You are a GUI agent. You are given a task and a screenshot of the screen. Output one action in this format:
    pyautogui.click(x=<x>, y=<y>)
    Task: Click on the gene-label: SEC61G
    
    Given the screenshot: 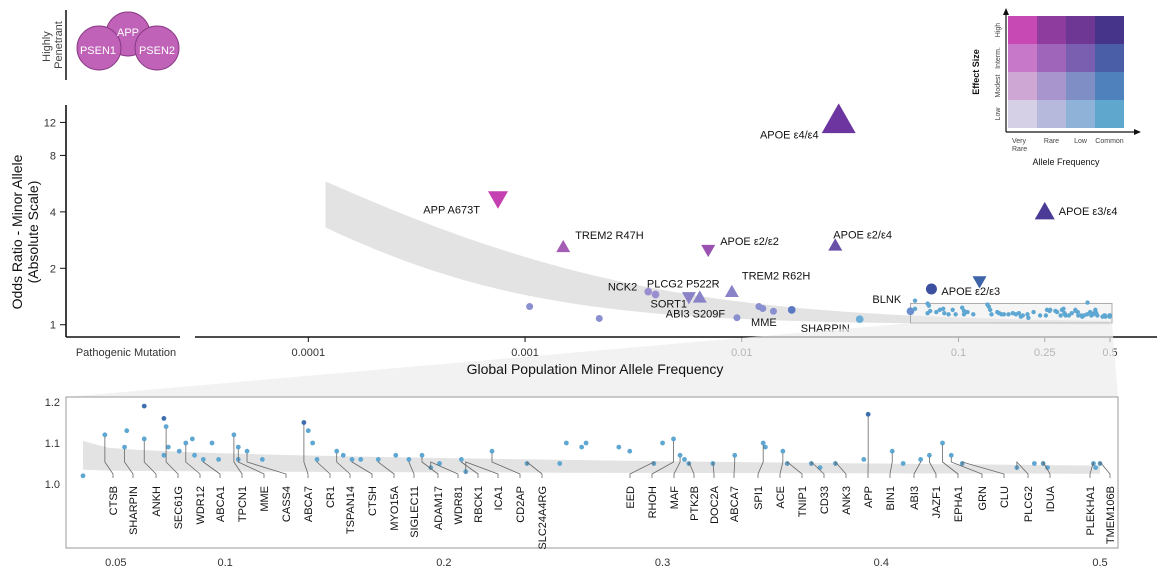 What is the action you would take?
    pyautogui.click(x=179, y=507)
    